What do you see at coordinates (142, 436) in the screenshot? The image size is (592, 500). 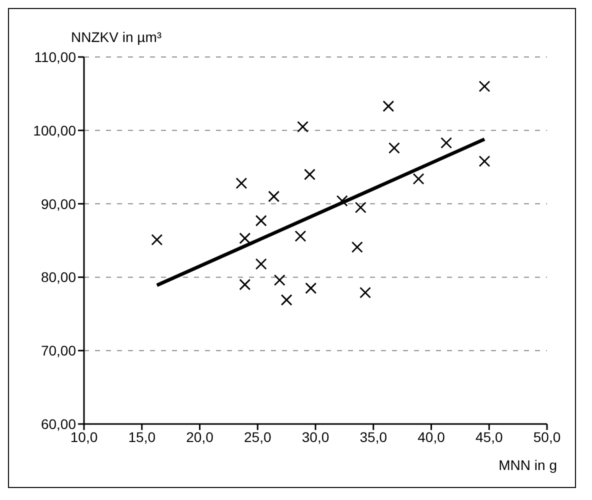 I see `x-tick-label: 15,0` at bounding box center [142, 436].